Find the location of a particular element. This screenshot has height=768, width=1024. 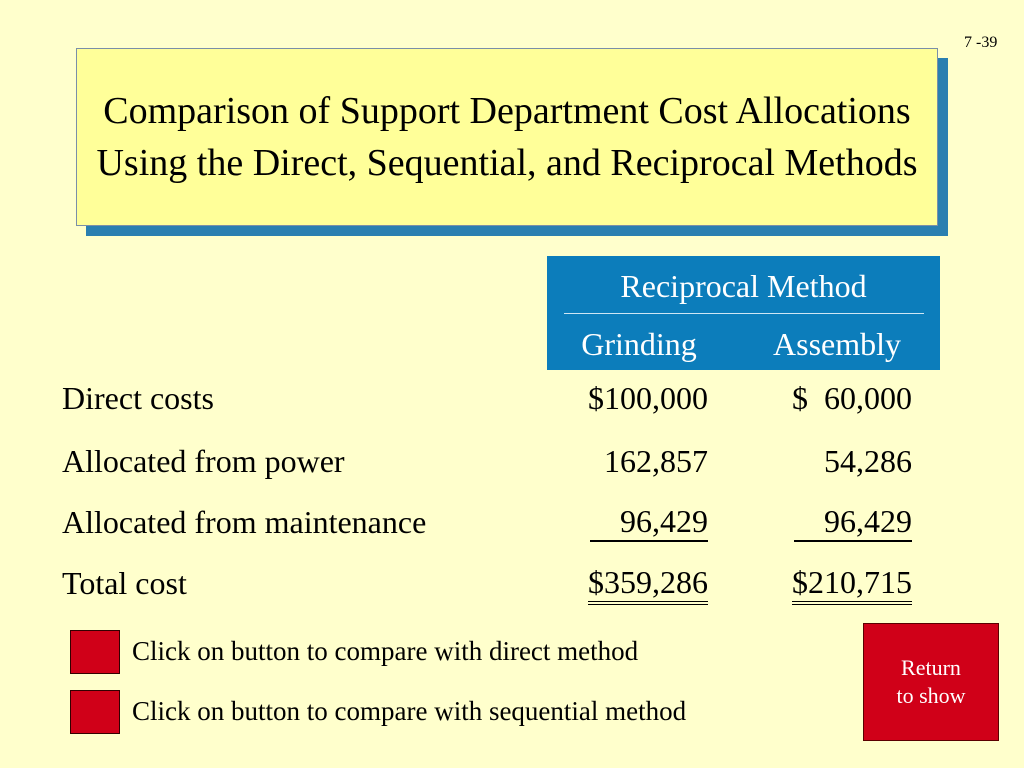

method-title: Reciprocal Method is located at coordinates (743, 286).